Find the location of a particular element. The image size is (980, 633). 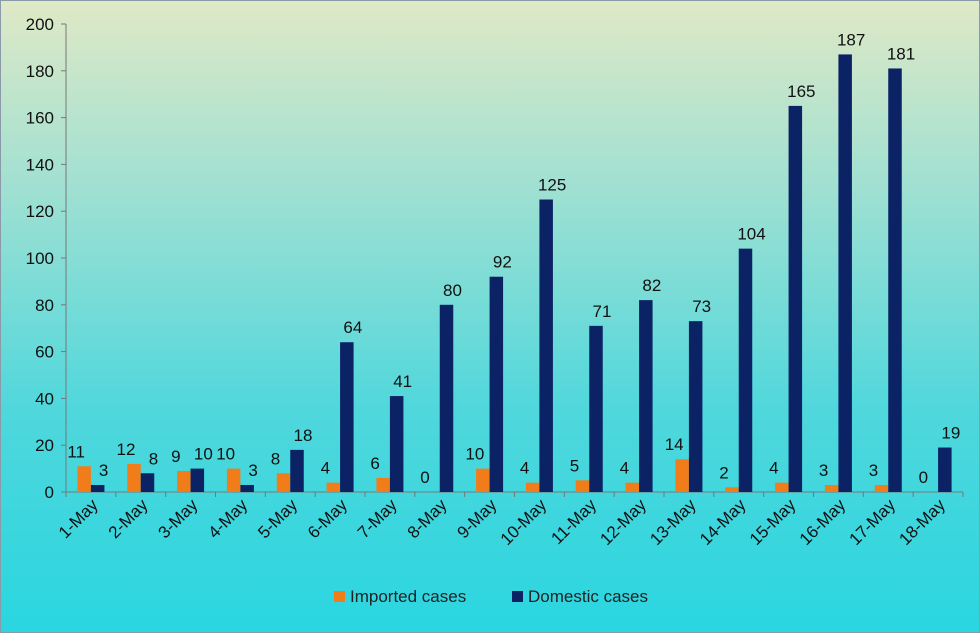

x-tick-label: 10-May is located at coordinates (524, 522).